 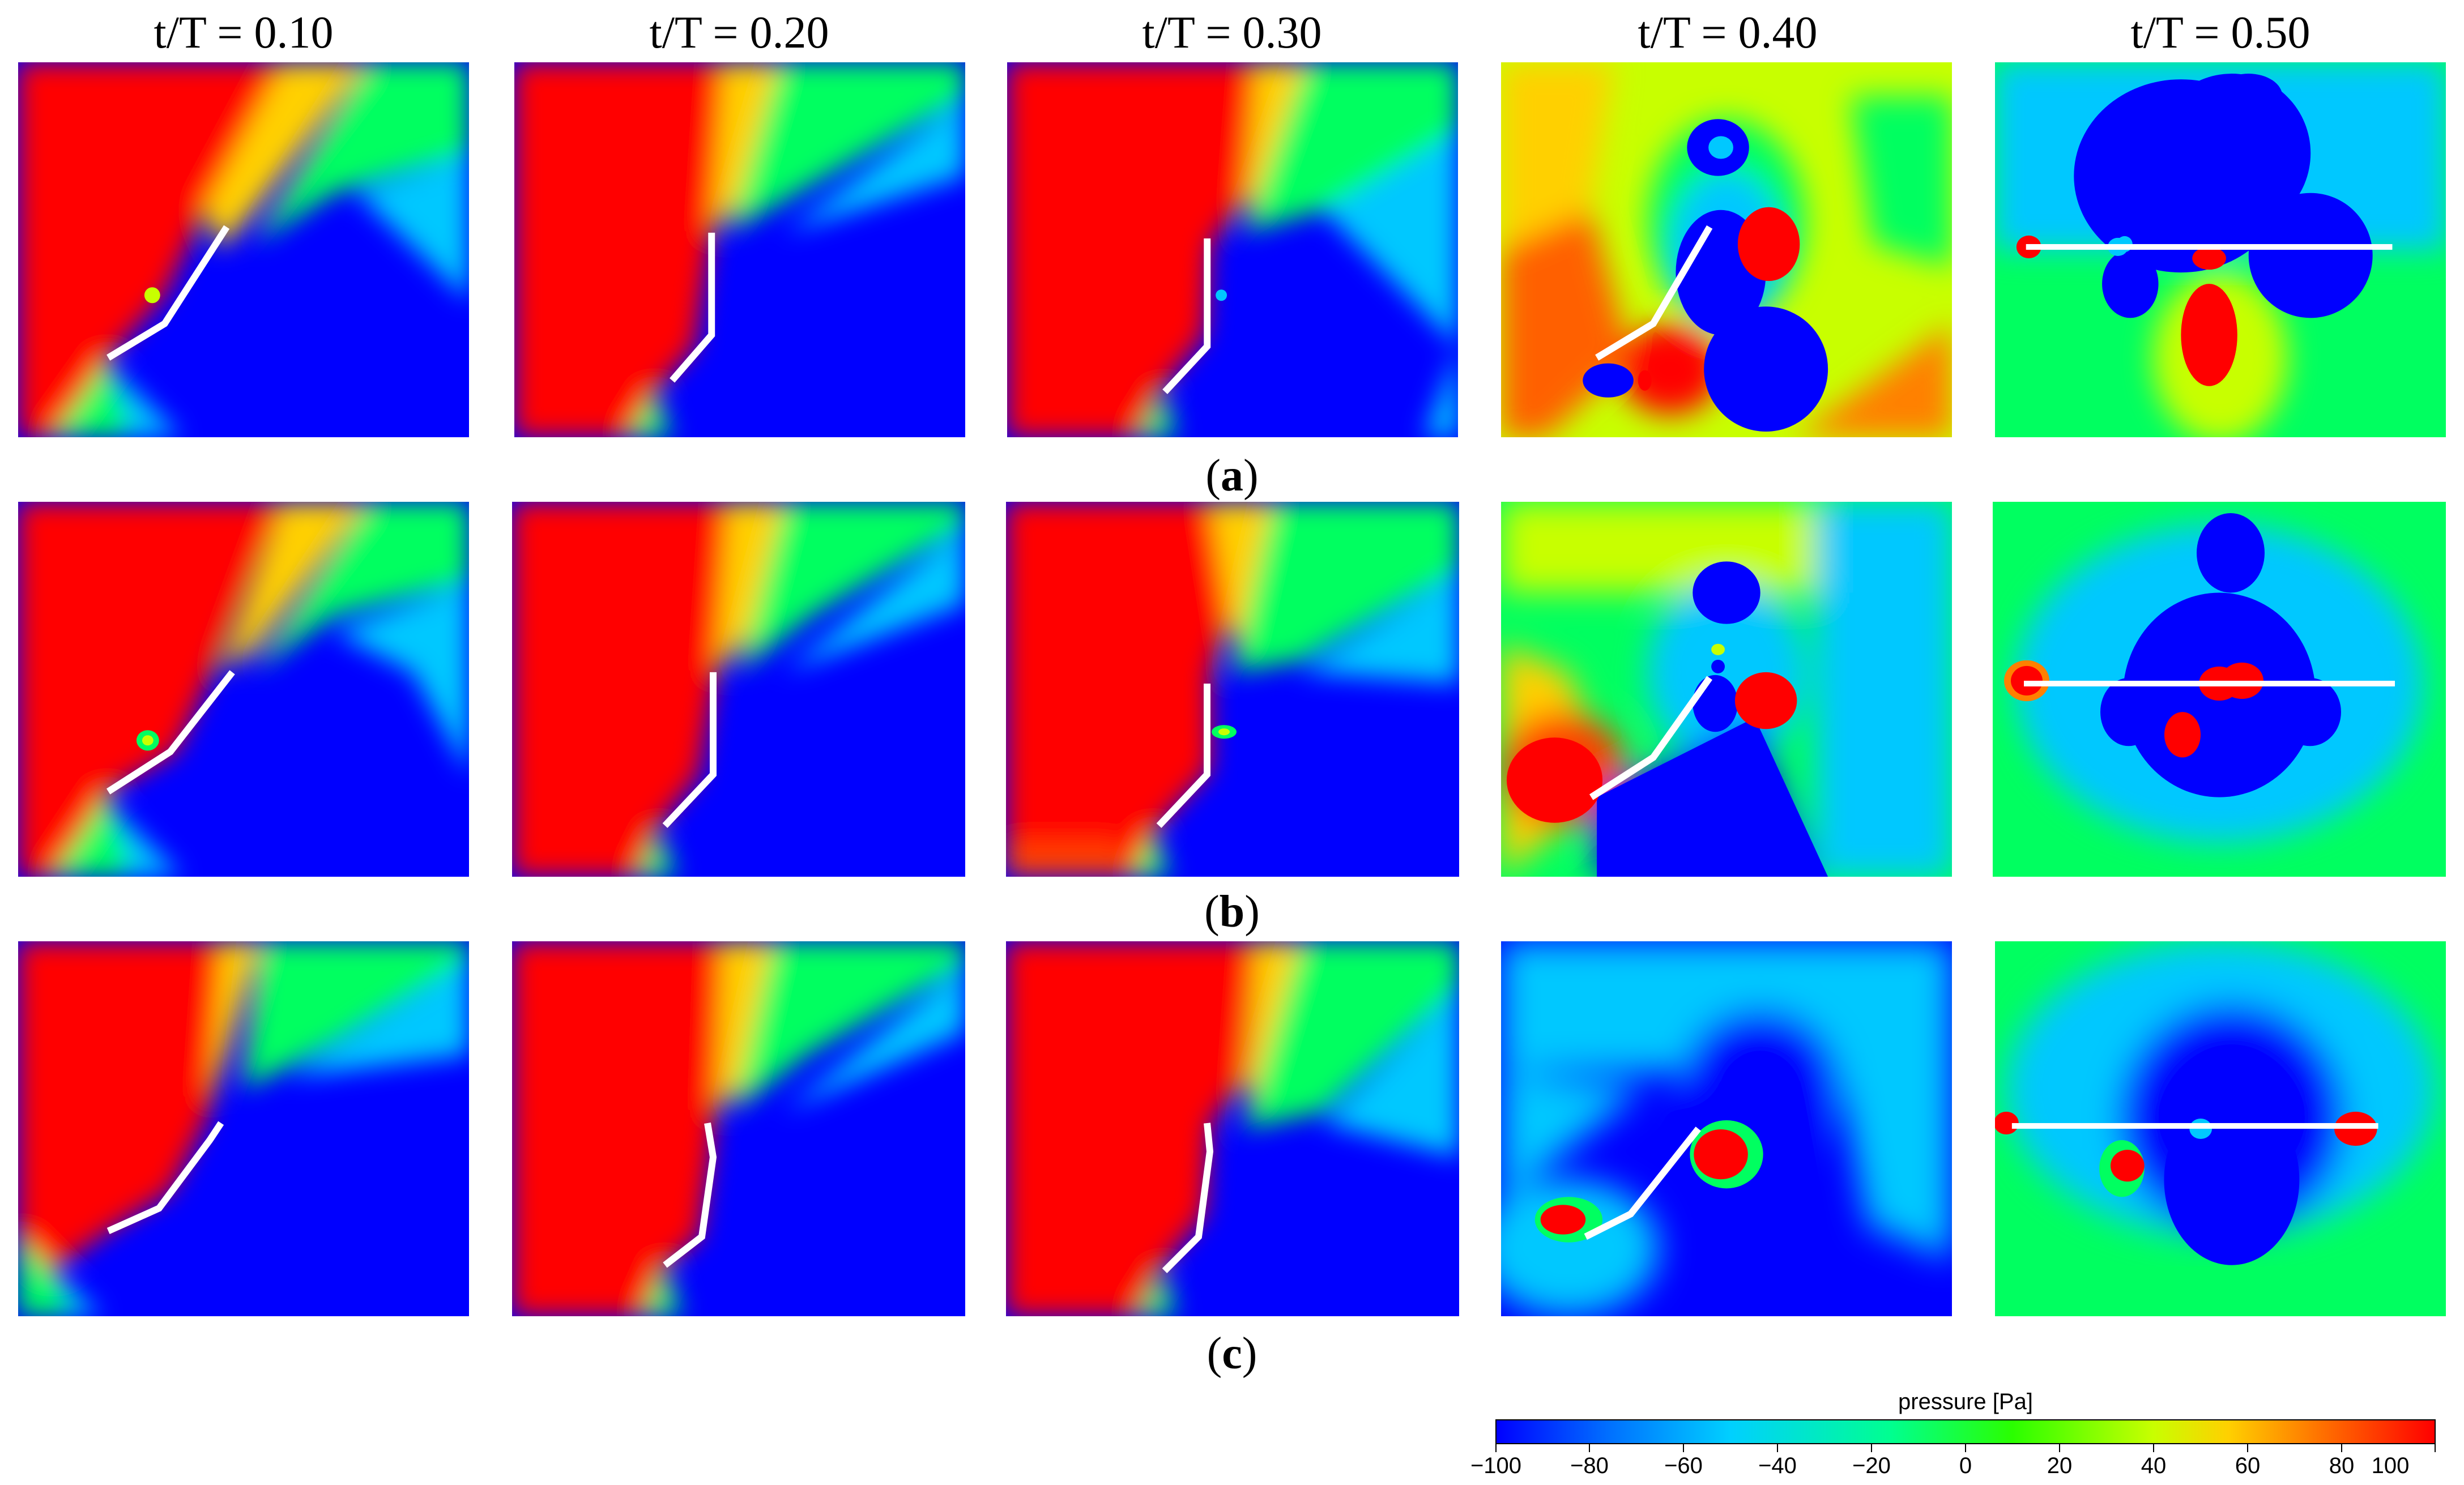 I want to click on row-label-a: (a), so click(x=1232, y=476).